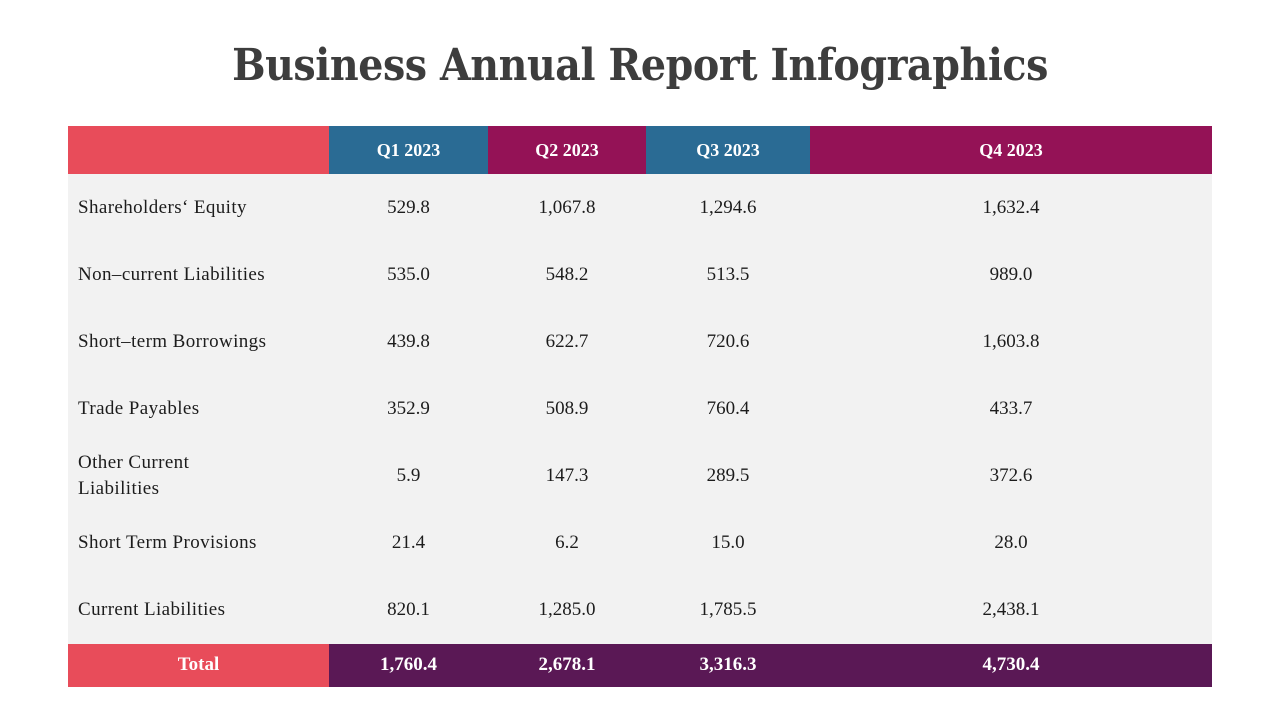 The width and height of the screenshot is (1280, 720). I want to click on cell-q4: 2,438.1, so click(1011, 610).